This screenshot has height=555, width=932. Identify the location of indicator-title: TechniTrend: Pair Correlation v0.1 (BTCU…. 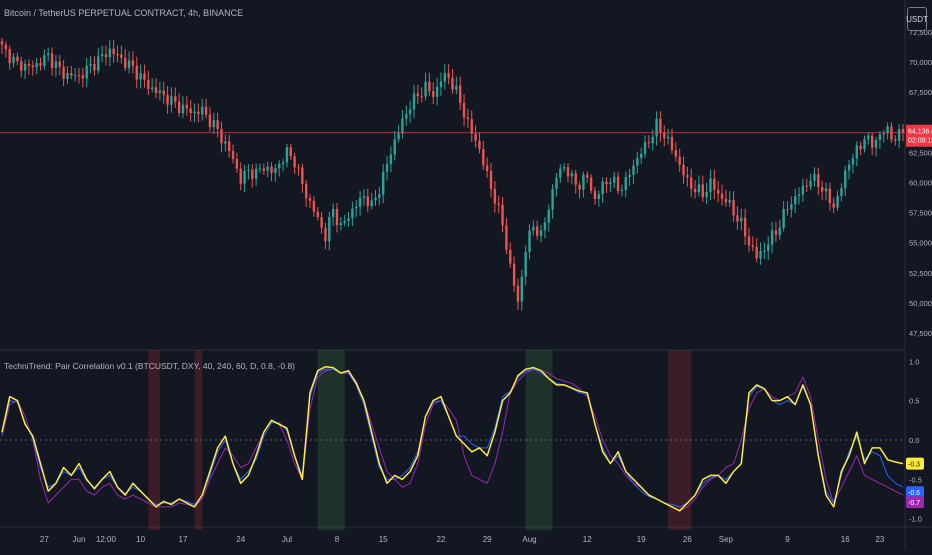
(150, 366).